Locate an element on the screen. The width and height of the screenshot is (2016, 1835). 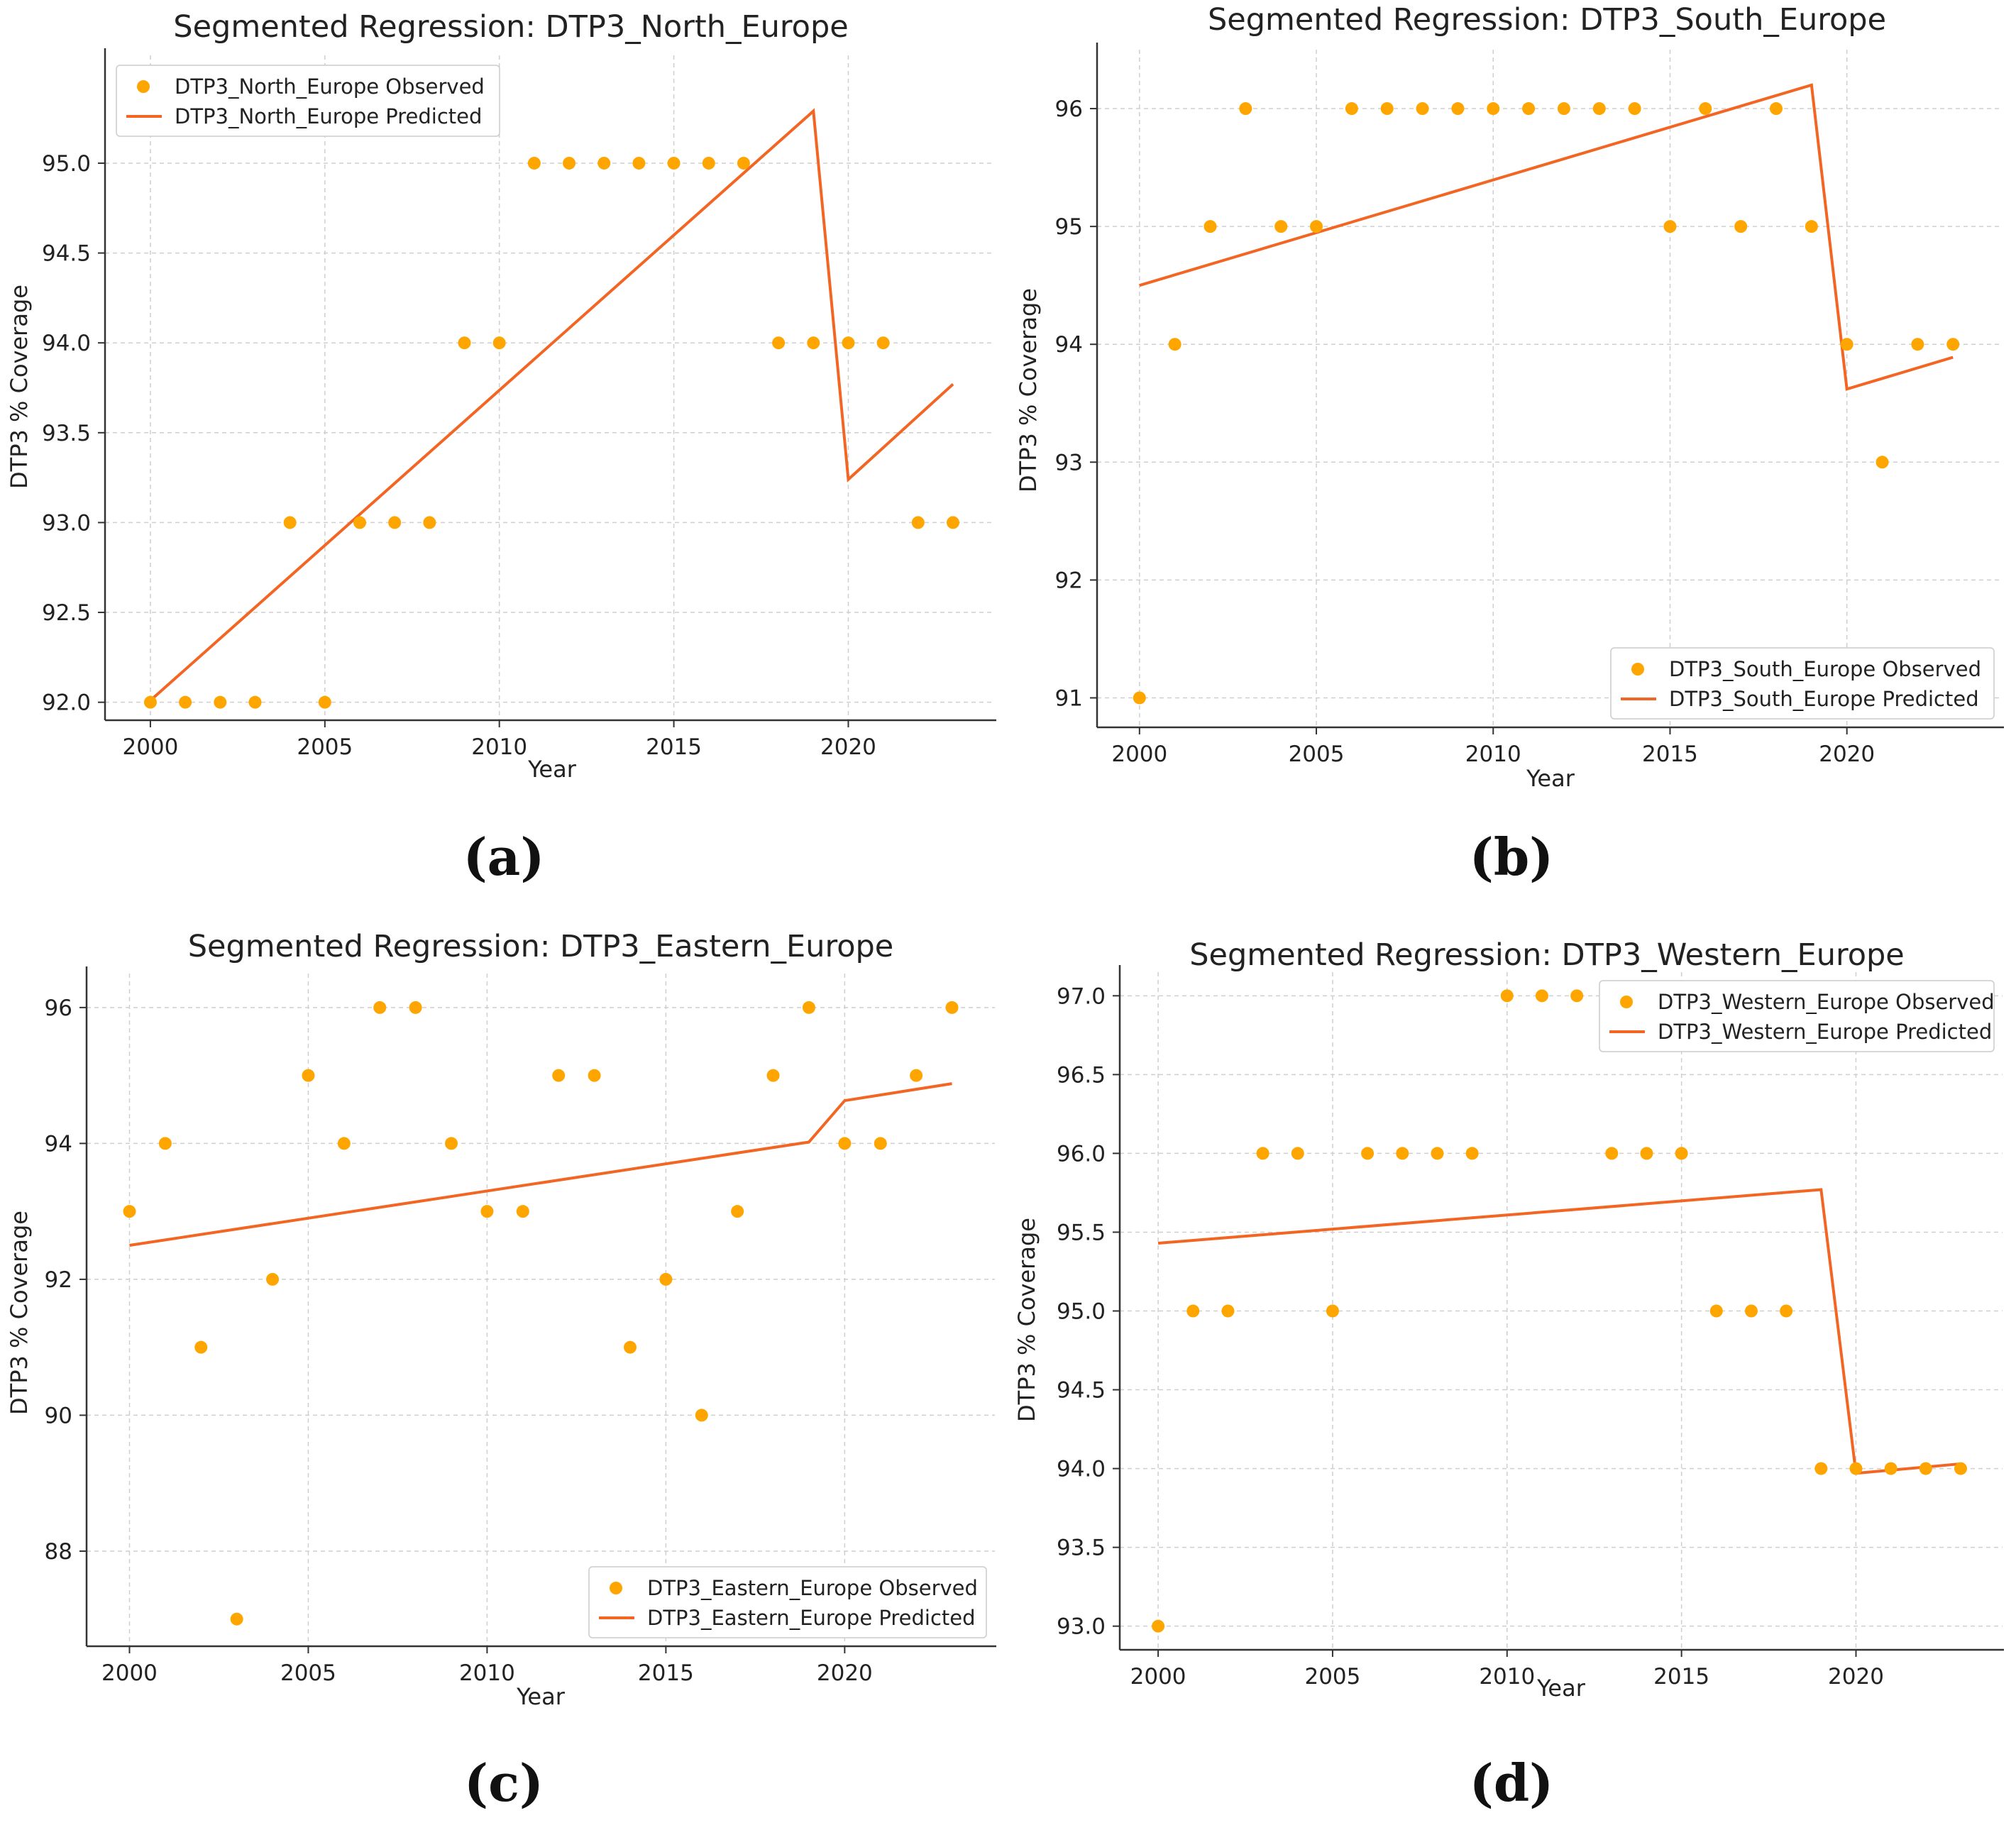
y-tick-label: 92.5 is located at coordinates (66, 613).